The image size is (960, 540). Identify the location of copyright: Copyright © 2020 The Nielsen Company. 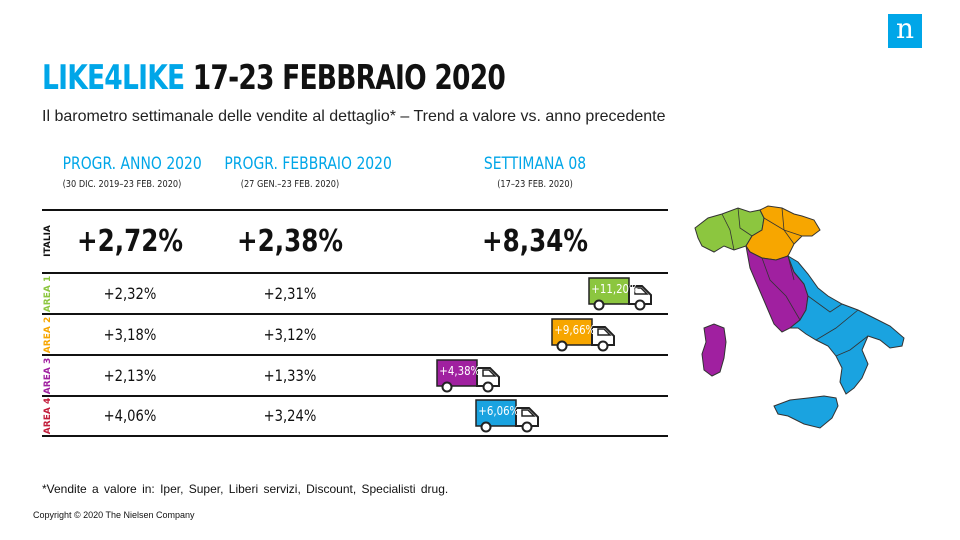
(114, 515).